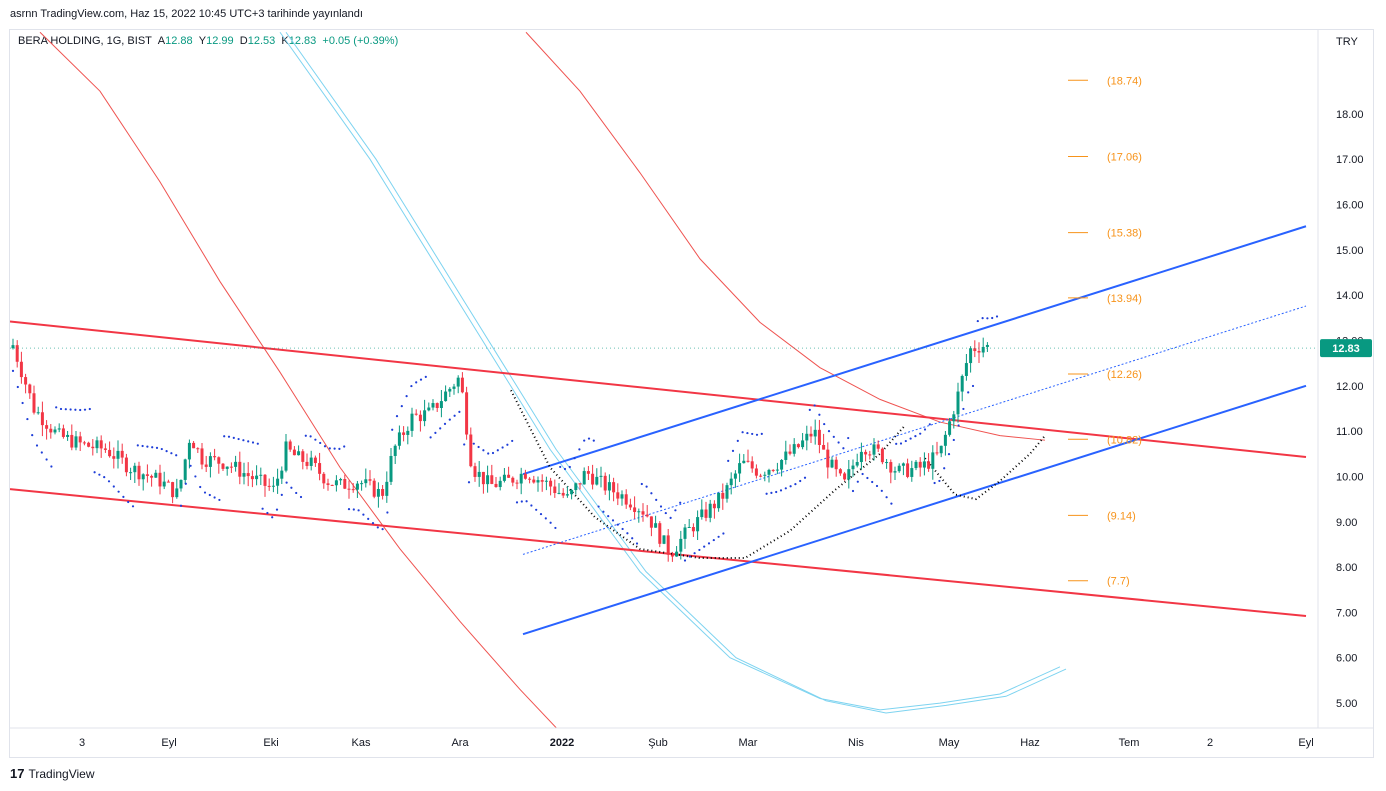 Image resolution: width=1386 pixels, height=791 pixels. I want to click on fib-level-label: (18.74), so click(1124, 81).